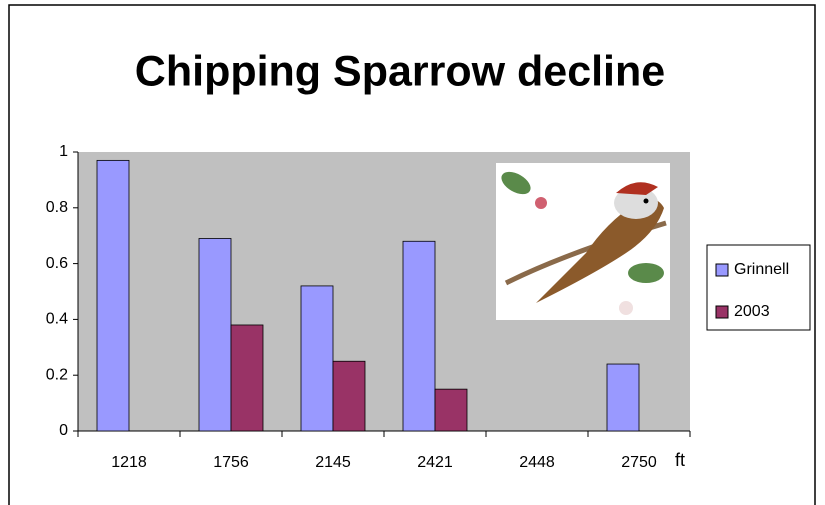 The width and height of the screenshot is (825, 505). What do you see at coordinates (761, 269) in the screenshot?
I see `legend-label: Grinnell` at bounding box center [761, 269].